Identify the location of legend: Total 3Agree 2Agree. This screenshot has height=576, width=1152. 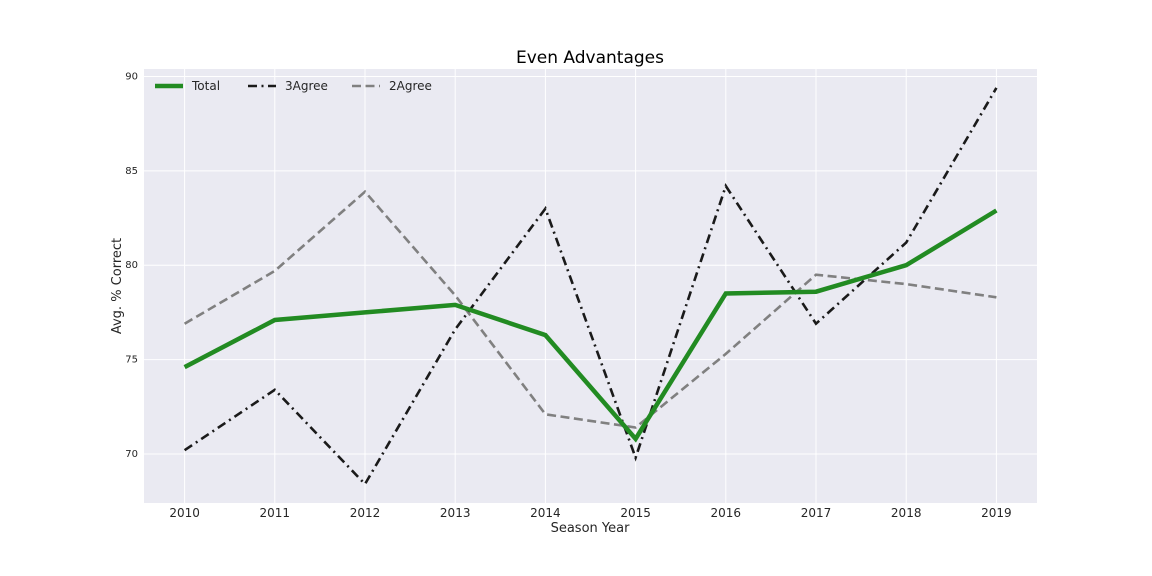
(293, 86).